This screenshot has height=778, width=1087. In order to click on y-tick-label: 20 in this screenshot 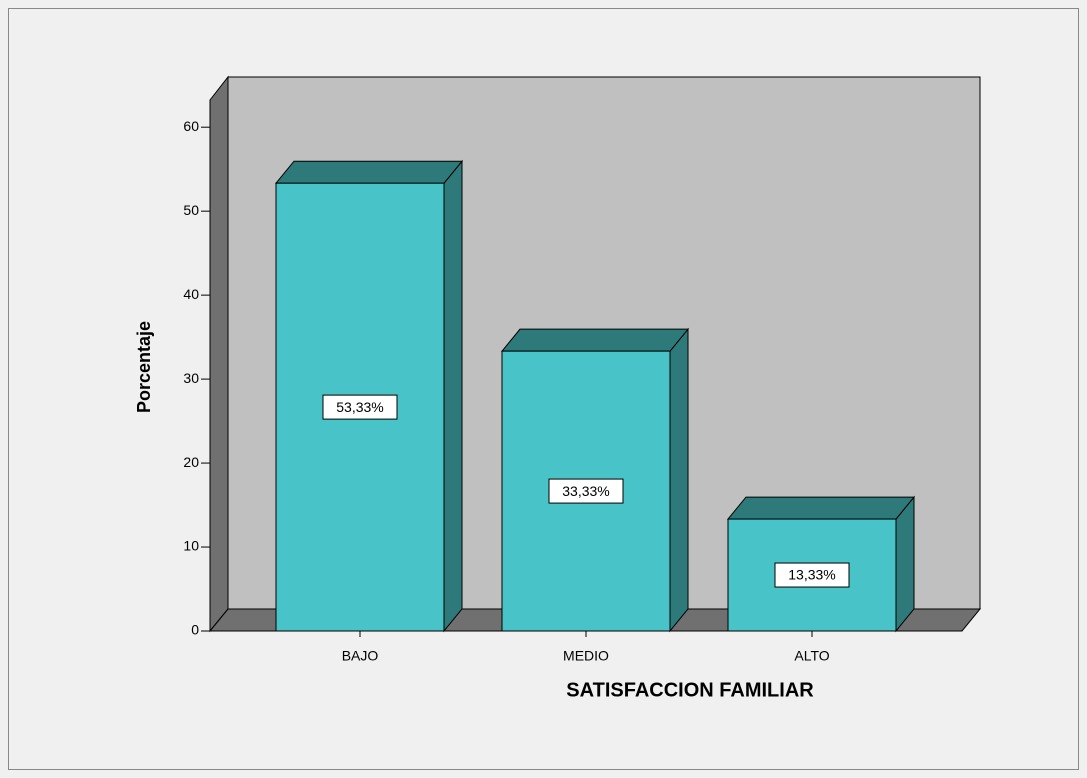, I will do `click(191, 462)`.